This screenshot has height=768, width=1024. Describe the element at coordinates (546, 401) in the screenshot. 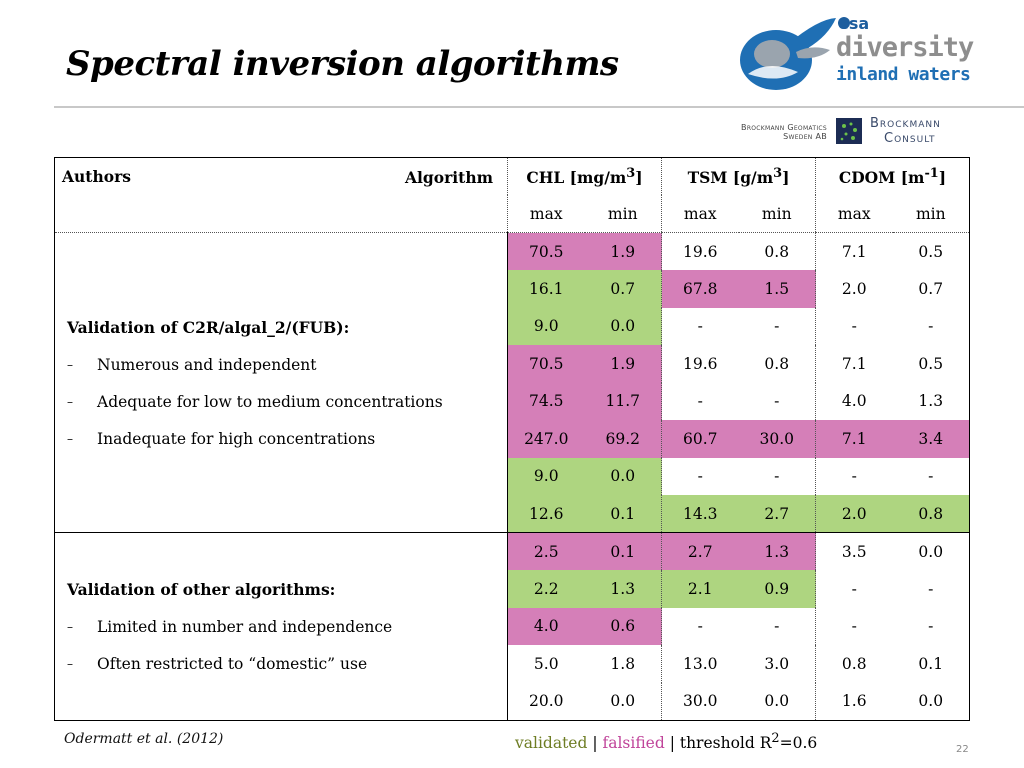

I see `table-cell: 74.5` at that location.